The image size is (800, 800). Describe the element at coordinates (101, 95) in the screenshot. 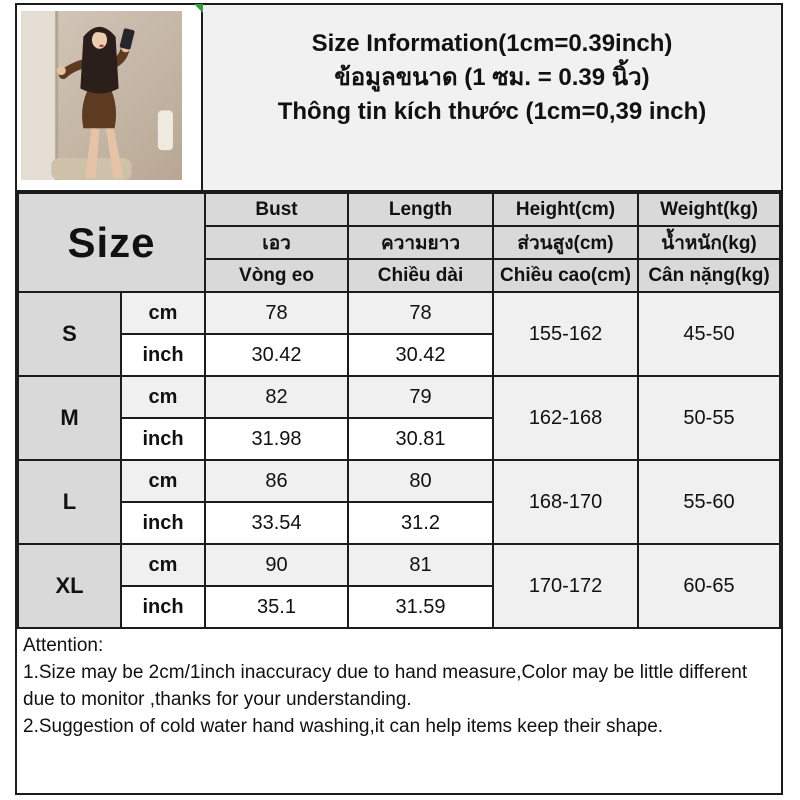

I see `model-photo-illustration` at that location.